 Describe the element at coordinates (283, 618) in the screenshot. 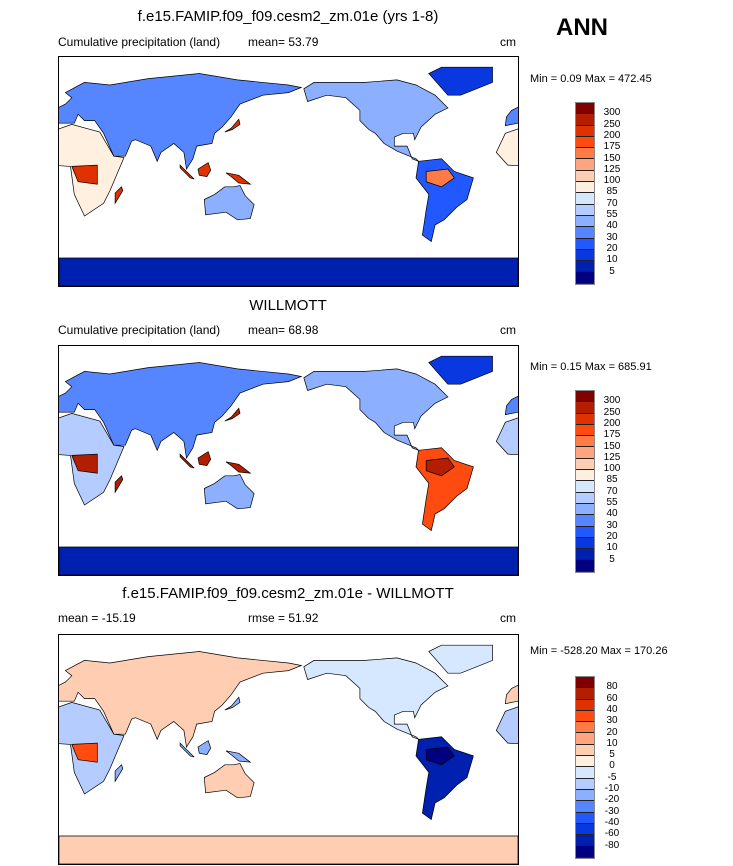

I see `stat-label: rmse = 51.92` at that location.